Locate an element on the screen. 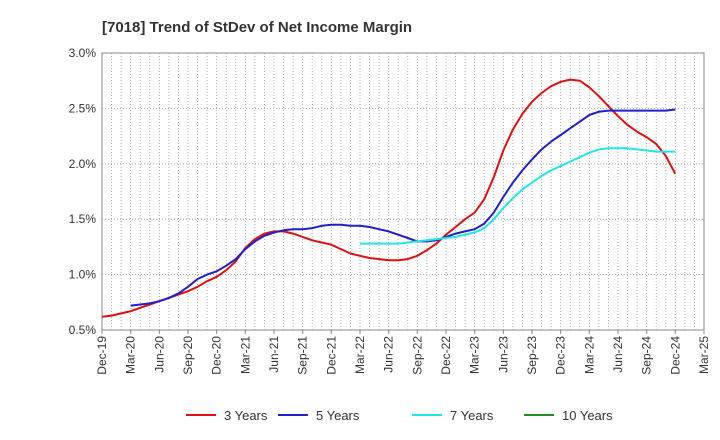 Image resolution: width=720 pixels, height=440 pixels. y-tick-label: 0.5% is located at coordinates (83, 330).